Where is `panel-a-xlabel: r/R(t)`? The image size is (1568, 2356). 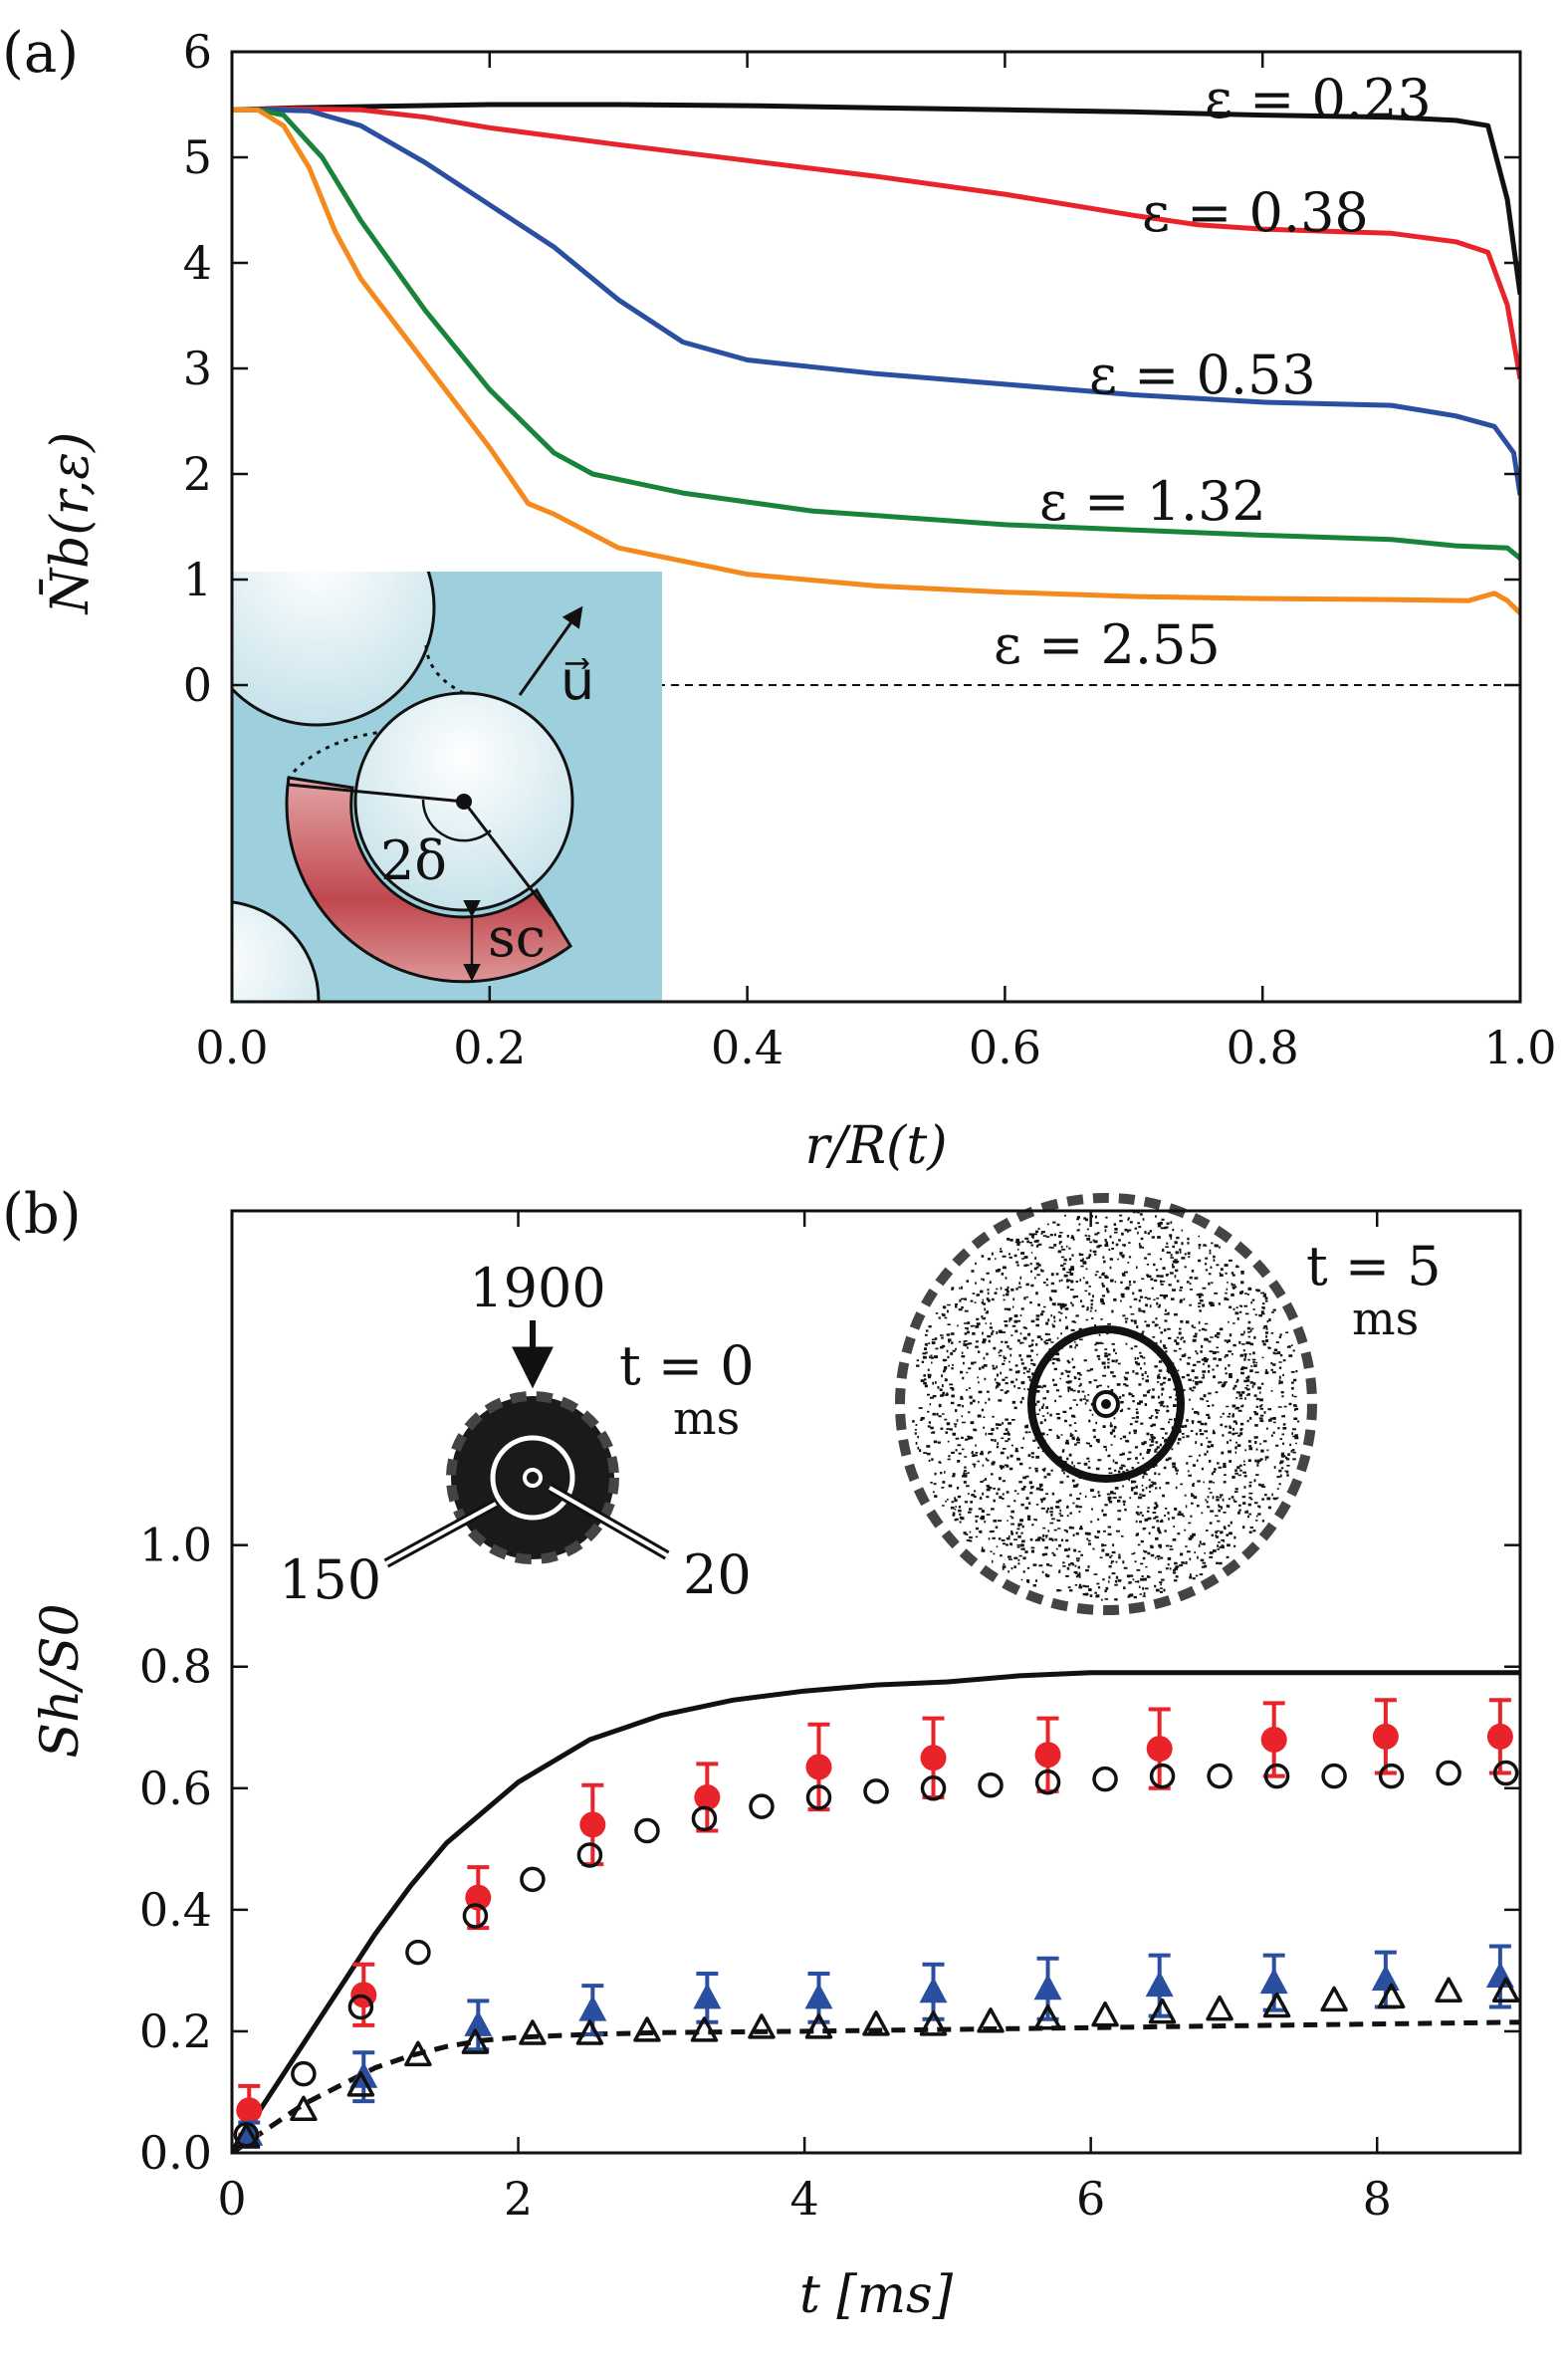
panel-a-xlabel: r/R(t) is located at coordinates (877, 1146).